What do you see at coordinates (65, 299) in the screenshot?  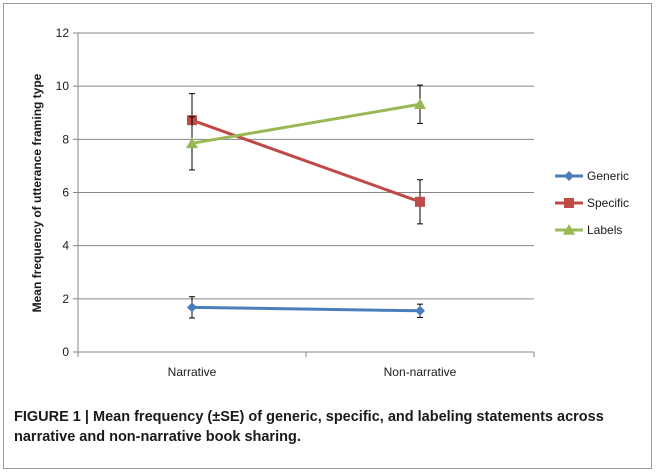 I see `y-tick-label: 2` at bounding box center [65, 299].